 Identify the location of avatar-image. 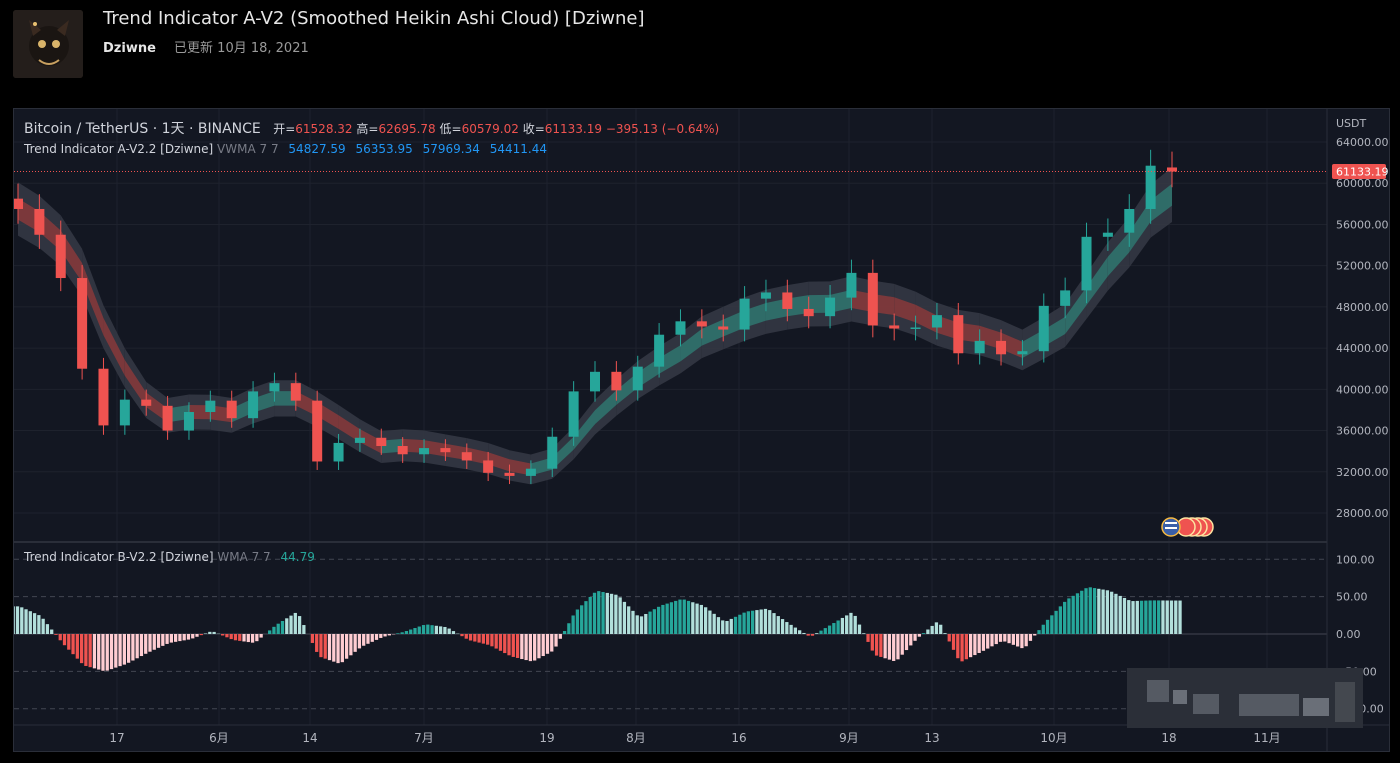
(48, 44).